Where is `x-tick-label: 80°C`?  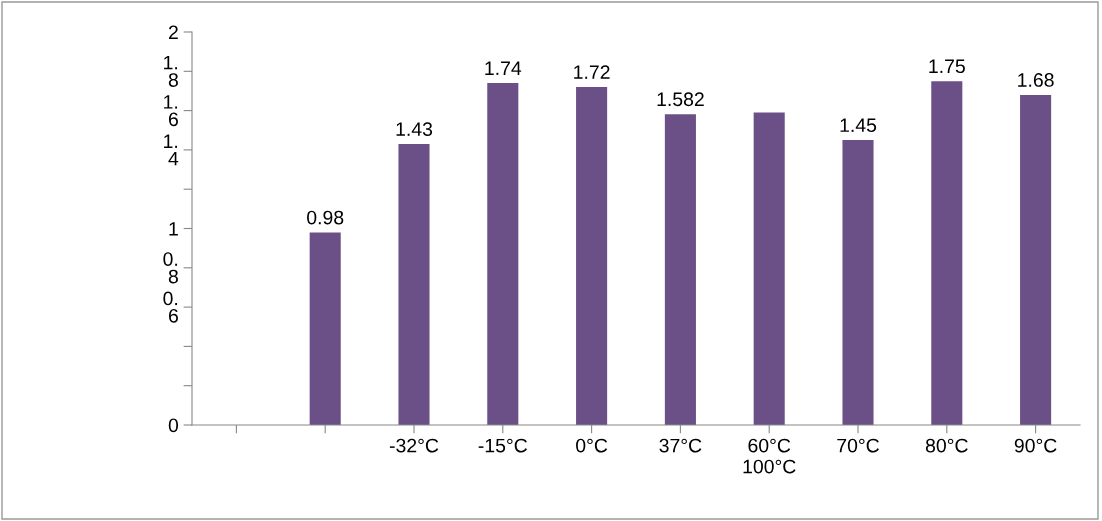 x-tick-label: 80°C is located at coordinates (946, 445).